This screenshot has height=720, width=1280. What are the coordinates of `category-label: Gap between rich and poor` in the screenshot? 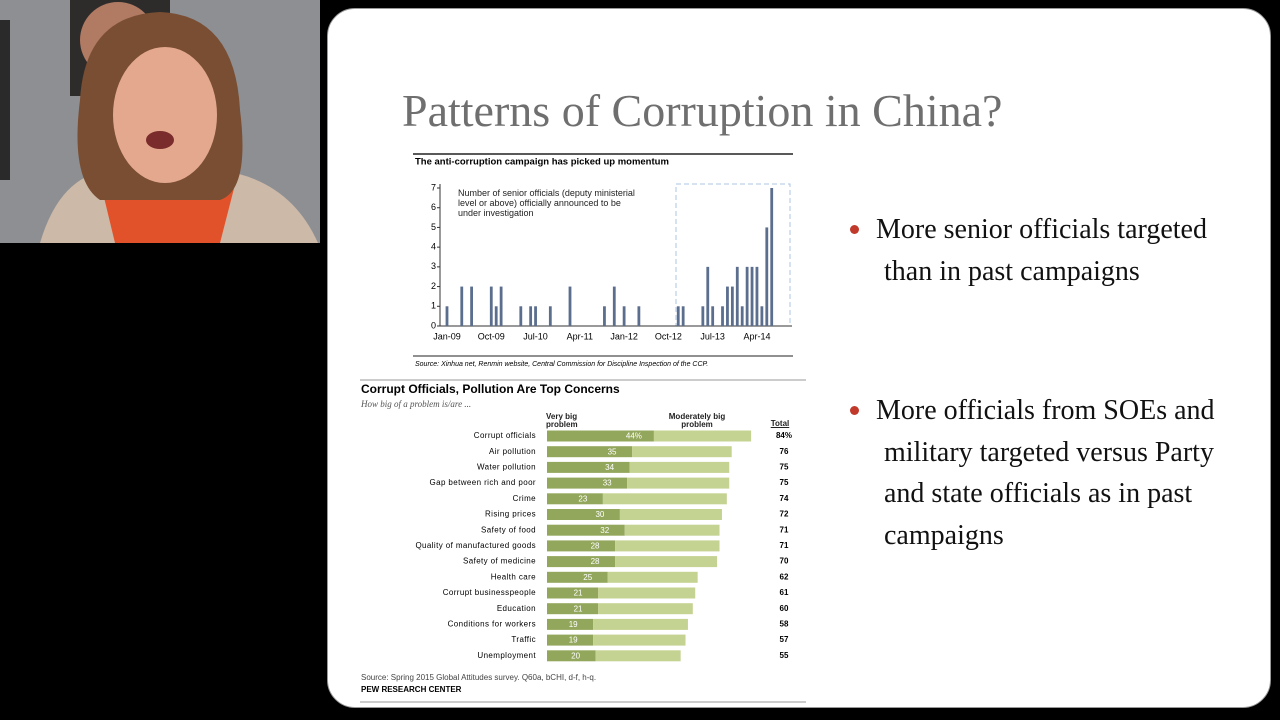 It's located at (482, 482).